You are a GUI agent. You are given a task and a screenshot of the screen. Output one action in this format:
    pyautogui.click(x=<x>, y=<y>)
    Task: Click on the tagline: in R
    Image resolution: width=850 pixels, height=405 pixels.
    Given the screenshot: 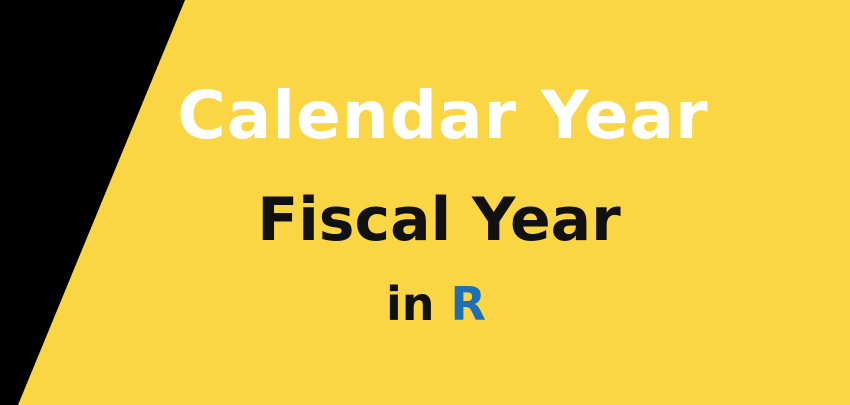 What is the action you would take?
    pyautogui.click(x=425, y=304)
    